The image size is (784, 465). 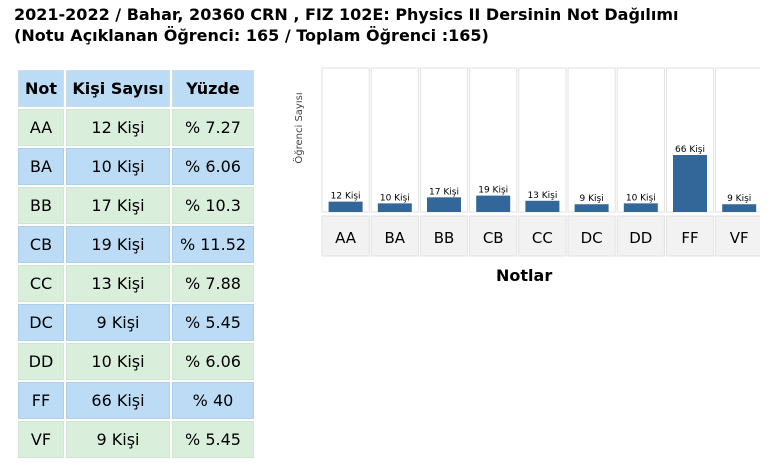 What do you see at coordinates (41, 439) in the screenshot?
I see `cell-grade: VF` at bounding box center [41, 439].